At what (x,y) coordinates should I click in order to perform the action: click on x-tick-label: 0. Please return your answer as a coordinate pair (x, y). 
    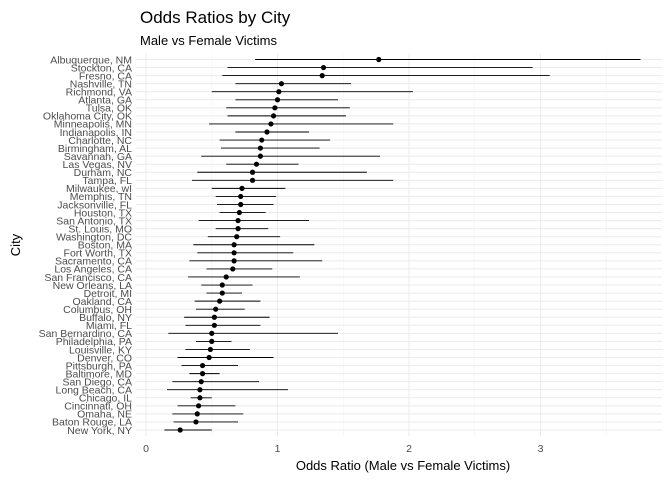
    Looking at the image, I should click on (146, 449).